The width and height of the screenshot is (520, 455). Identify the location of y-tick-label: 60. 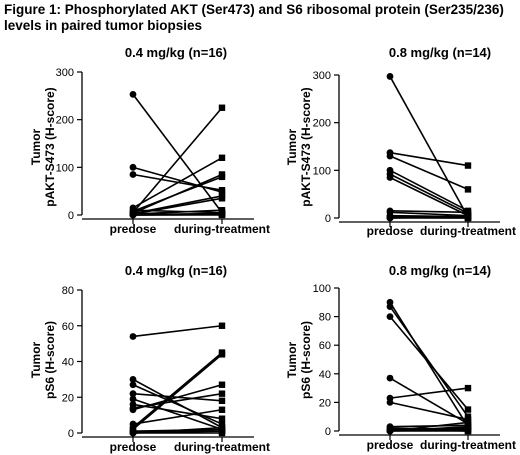
(68, 327).